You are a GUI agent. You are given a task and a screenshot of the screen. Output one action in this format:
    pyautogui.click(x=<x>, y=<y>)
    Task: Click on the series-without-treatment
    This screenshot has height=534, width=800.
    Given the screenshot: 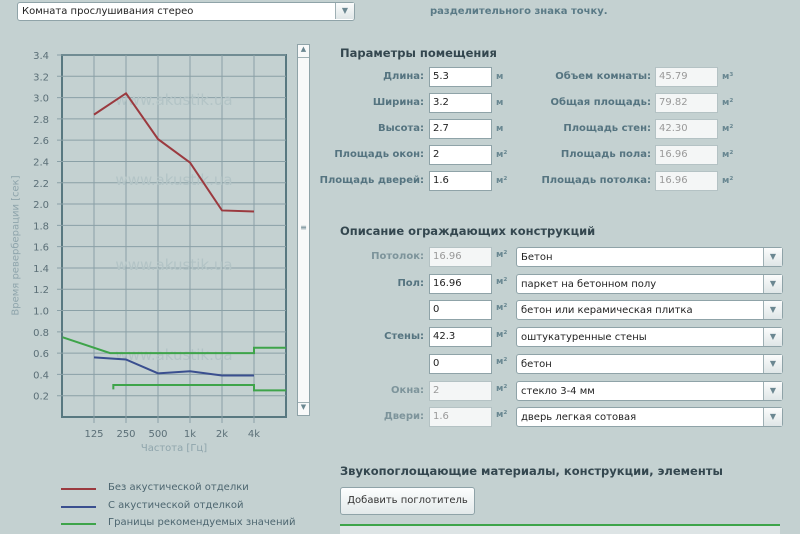 What is the action you would take?
    pyautogui.click(x=174, y=152)
    